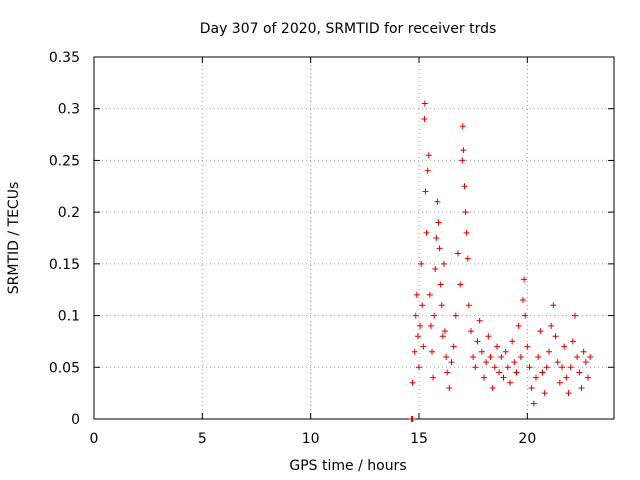 The height and width of the screenshot is (480, 640). Describe the element at coordinates (14, 238) in the screenshot. I see `y-axis-label: SRMTID / TECUs` at that location.